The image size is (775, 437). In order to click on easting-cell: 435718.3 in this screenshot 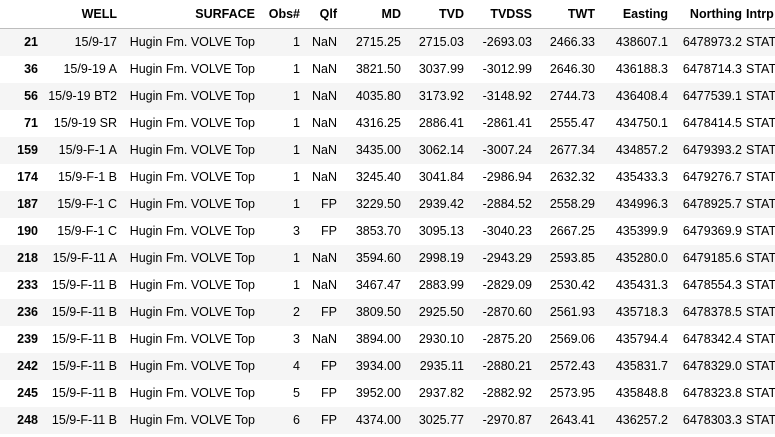, I will do `click(641, 312)`.